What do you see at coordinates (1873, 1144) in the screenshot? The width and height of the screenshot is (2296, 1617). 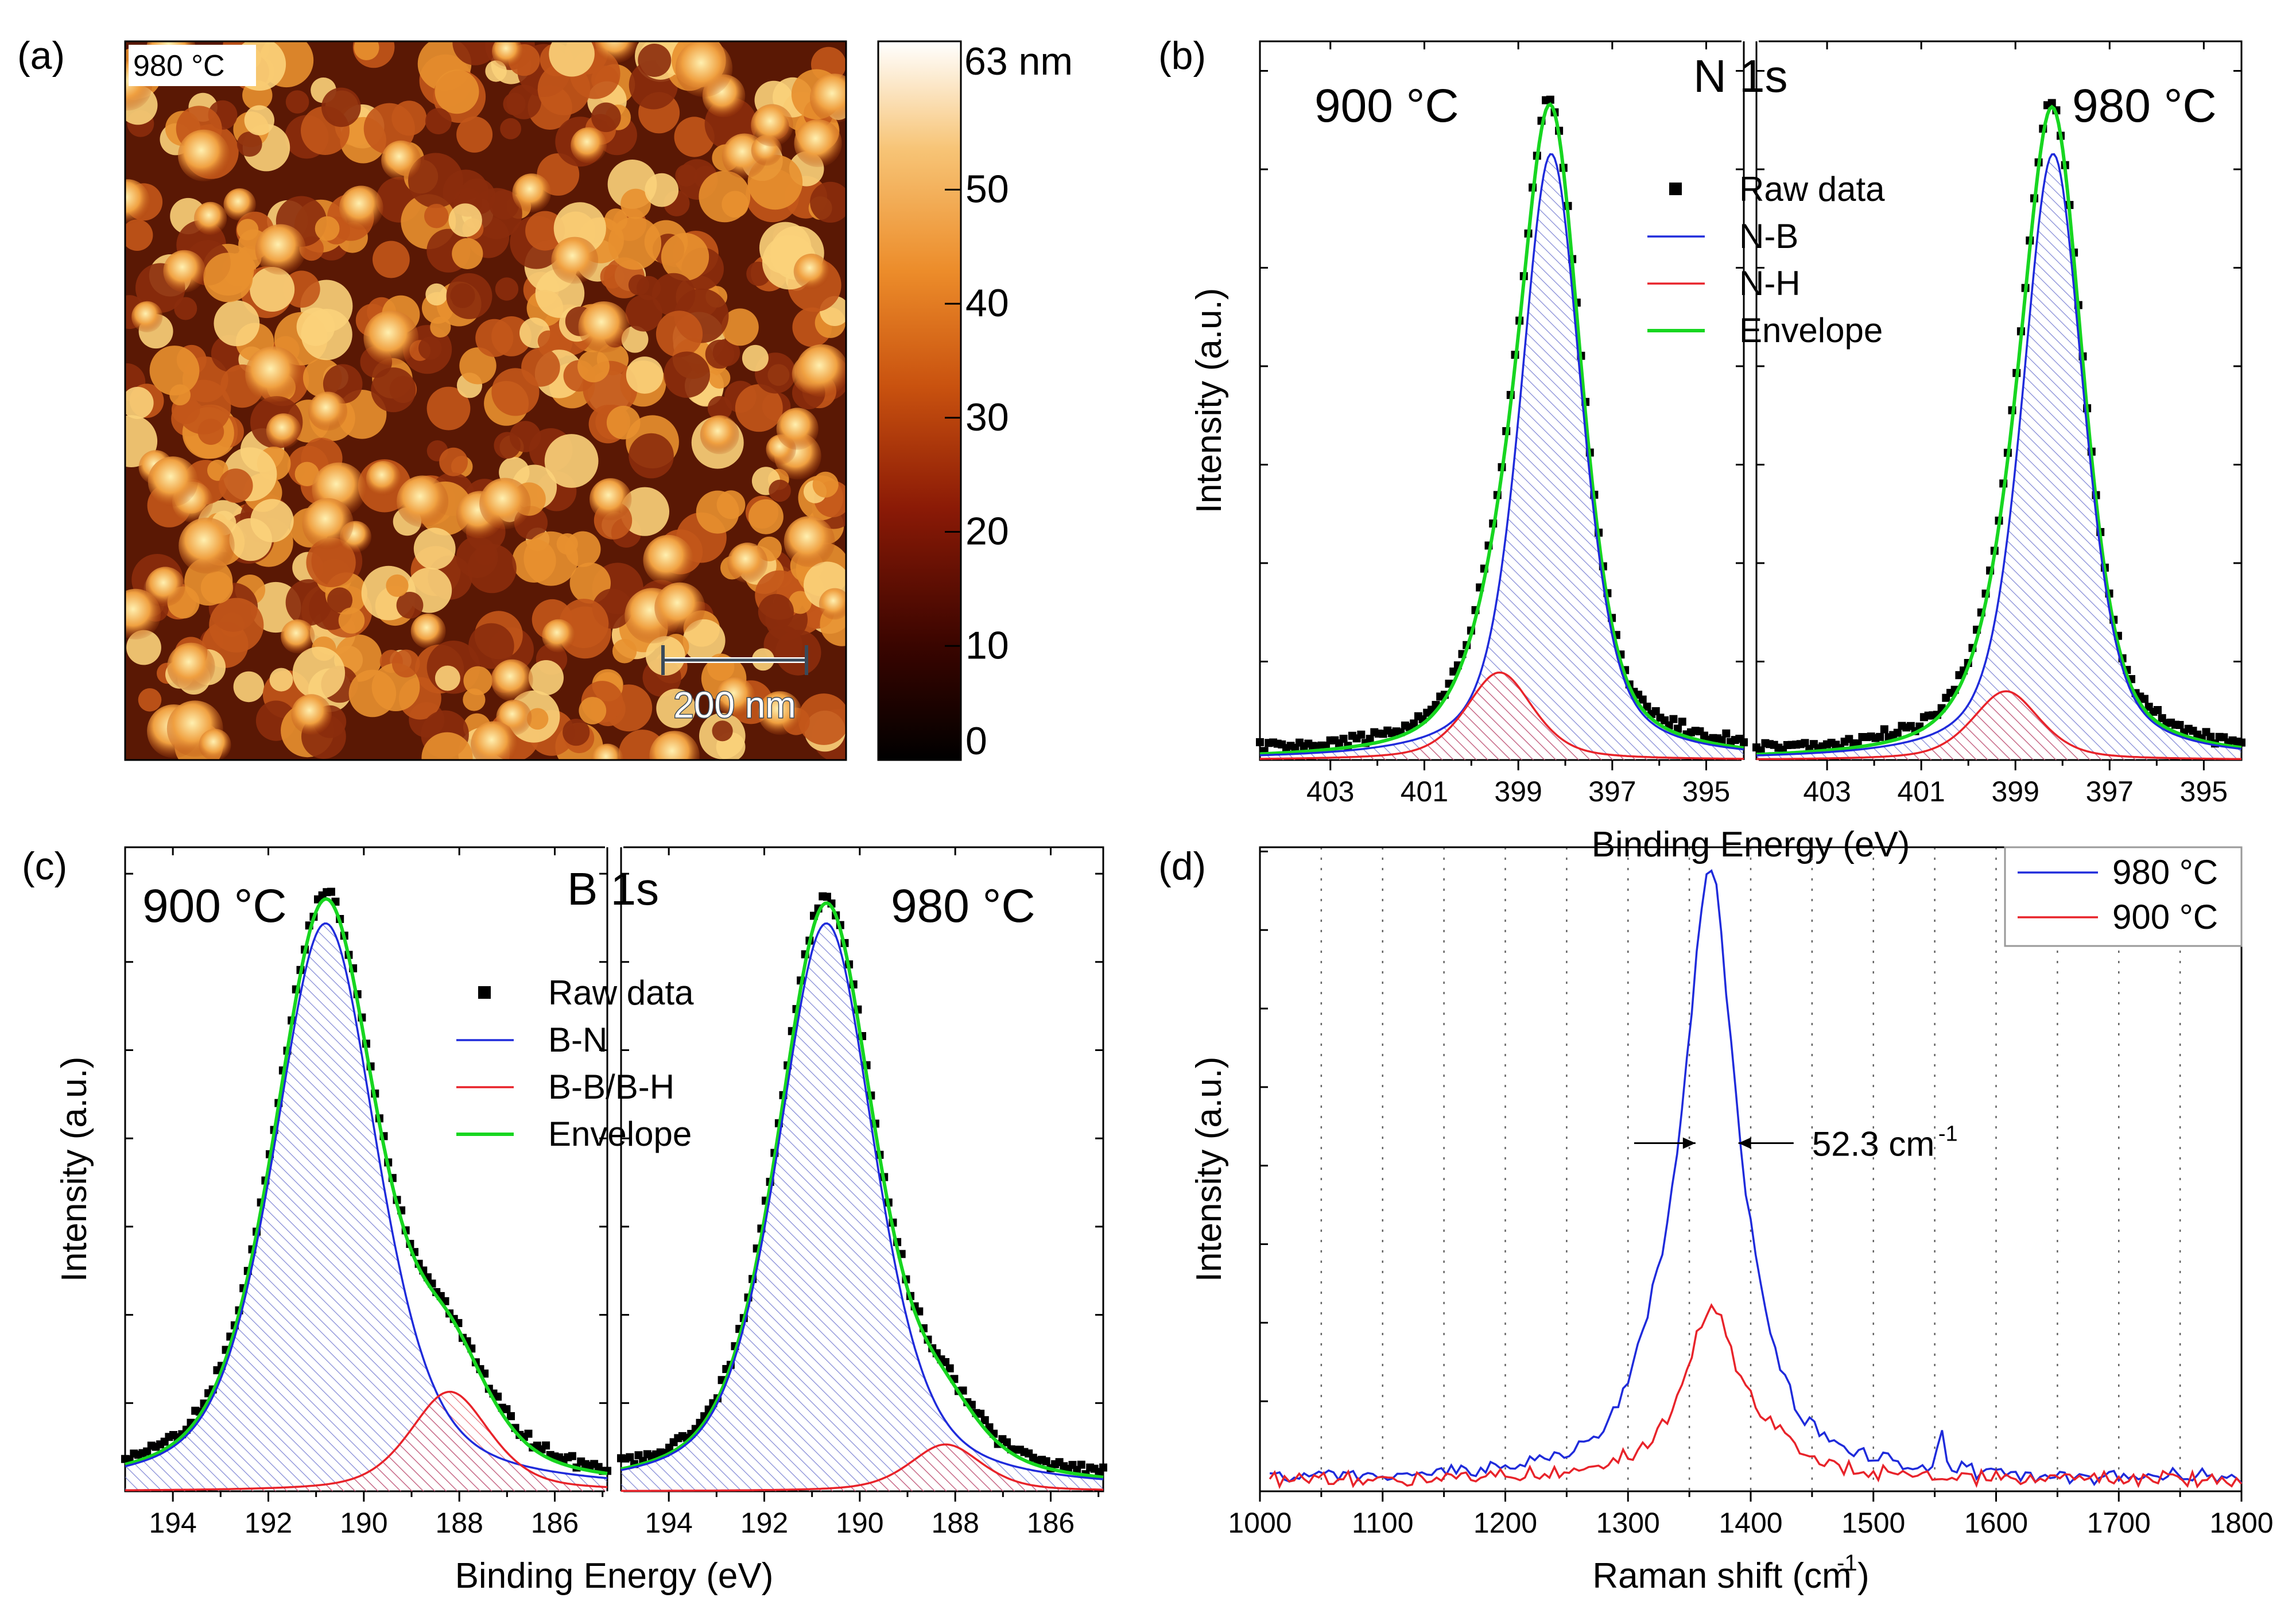 I see `fwhm-annotation: 52.3 cm` at bounding box center [1873, 1144].